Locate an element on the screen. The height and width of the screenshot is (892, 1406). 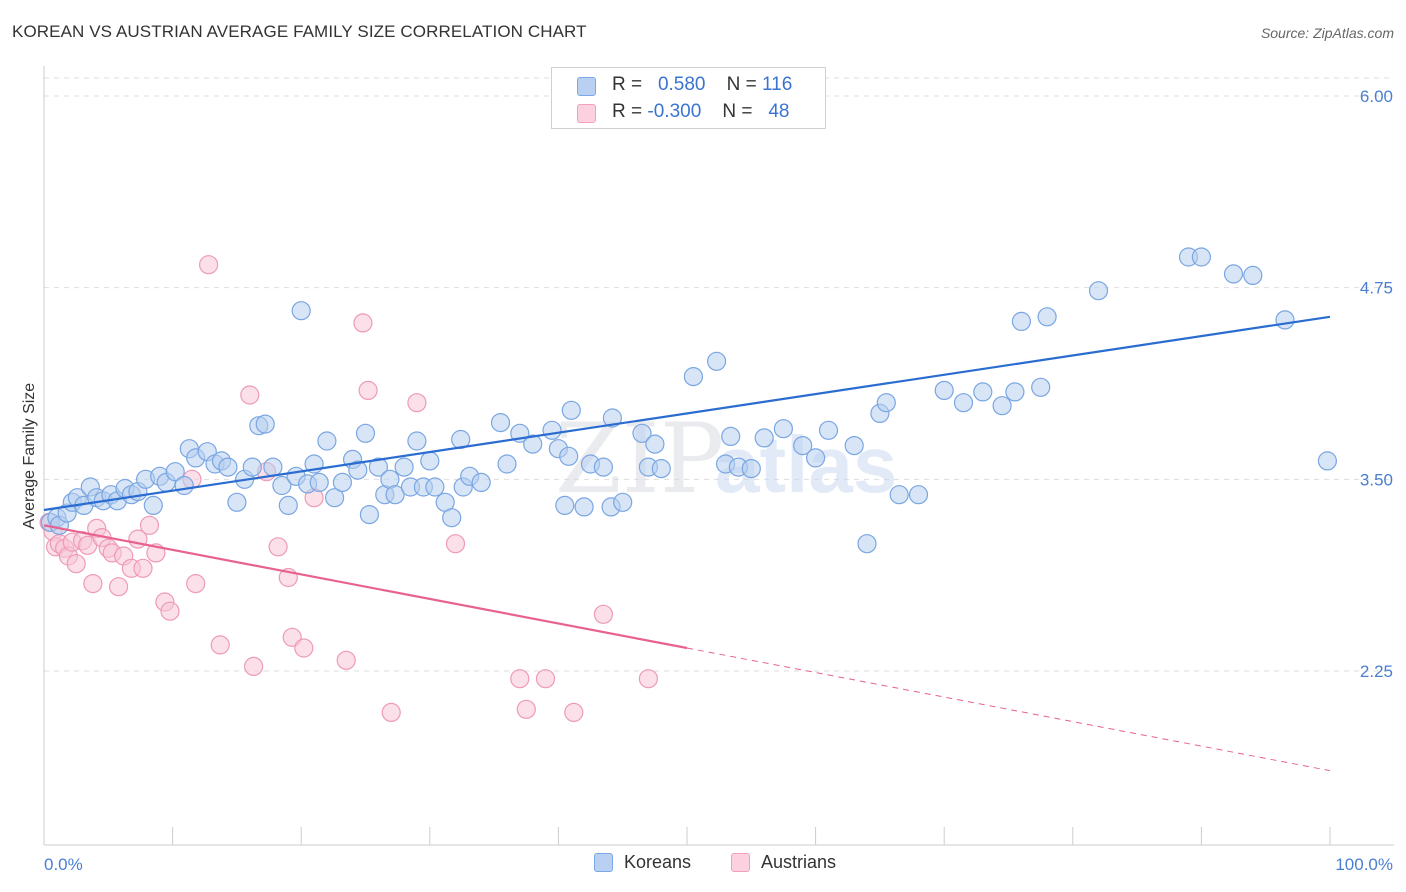
koreans-r-value: 0.580 is located at coordinates (681, 84).